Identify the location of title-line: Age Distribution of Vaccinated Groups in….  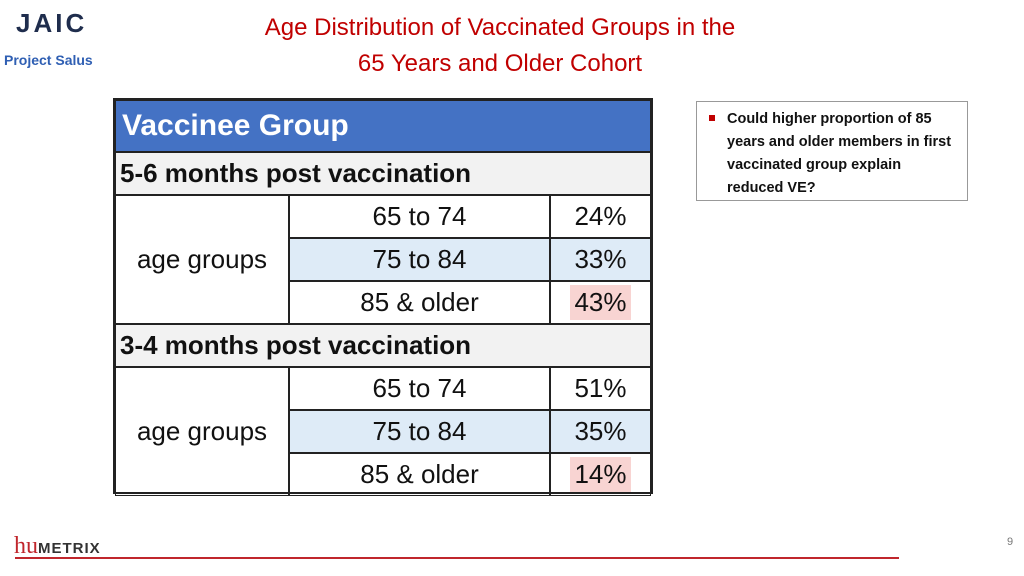
(500, 27).